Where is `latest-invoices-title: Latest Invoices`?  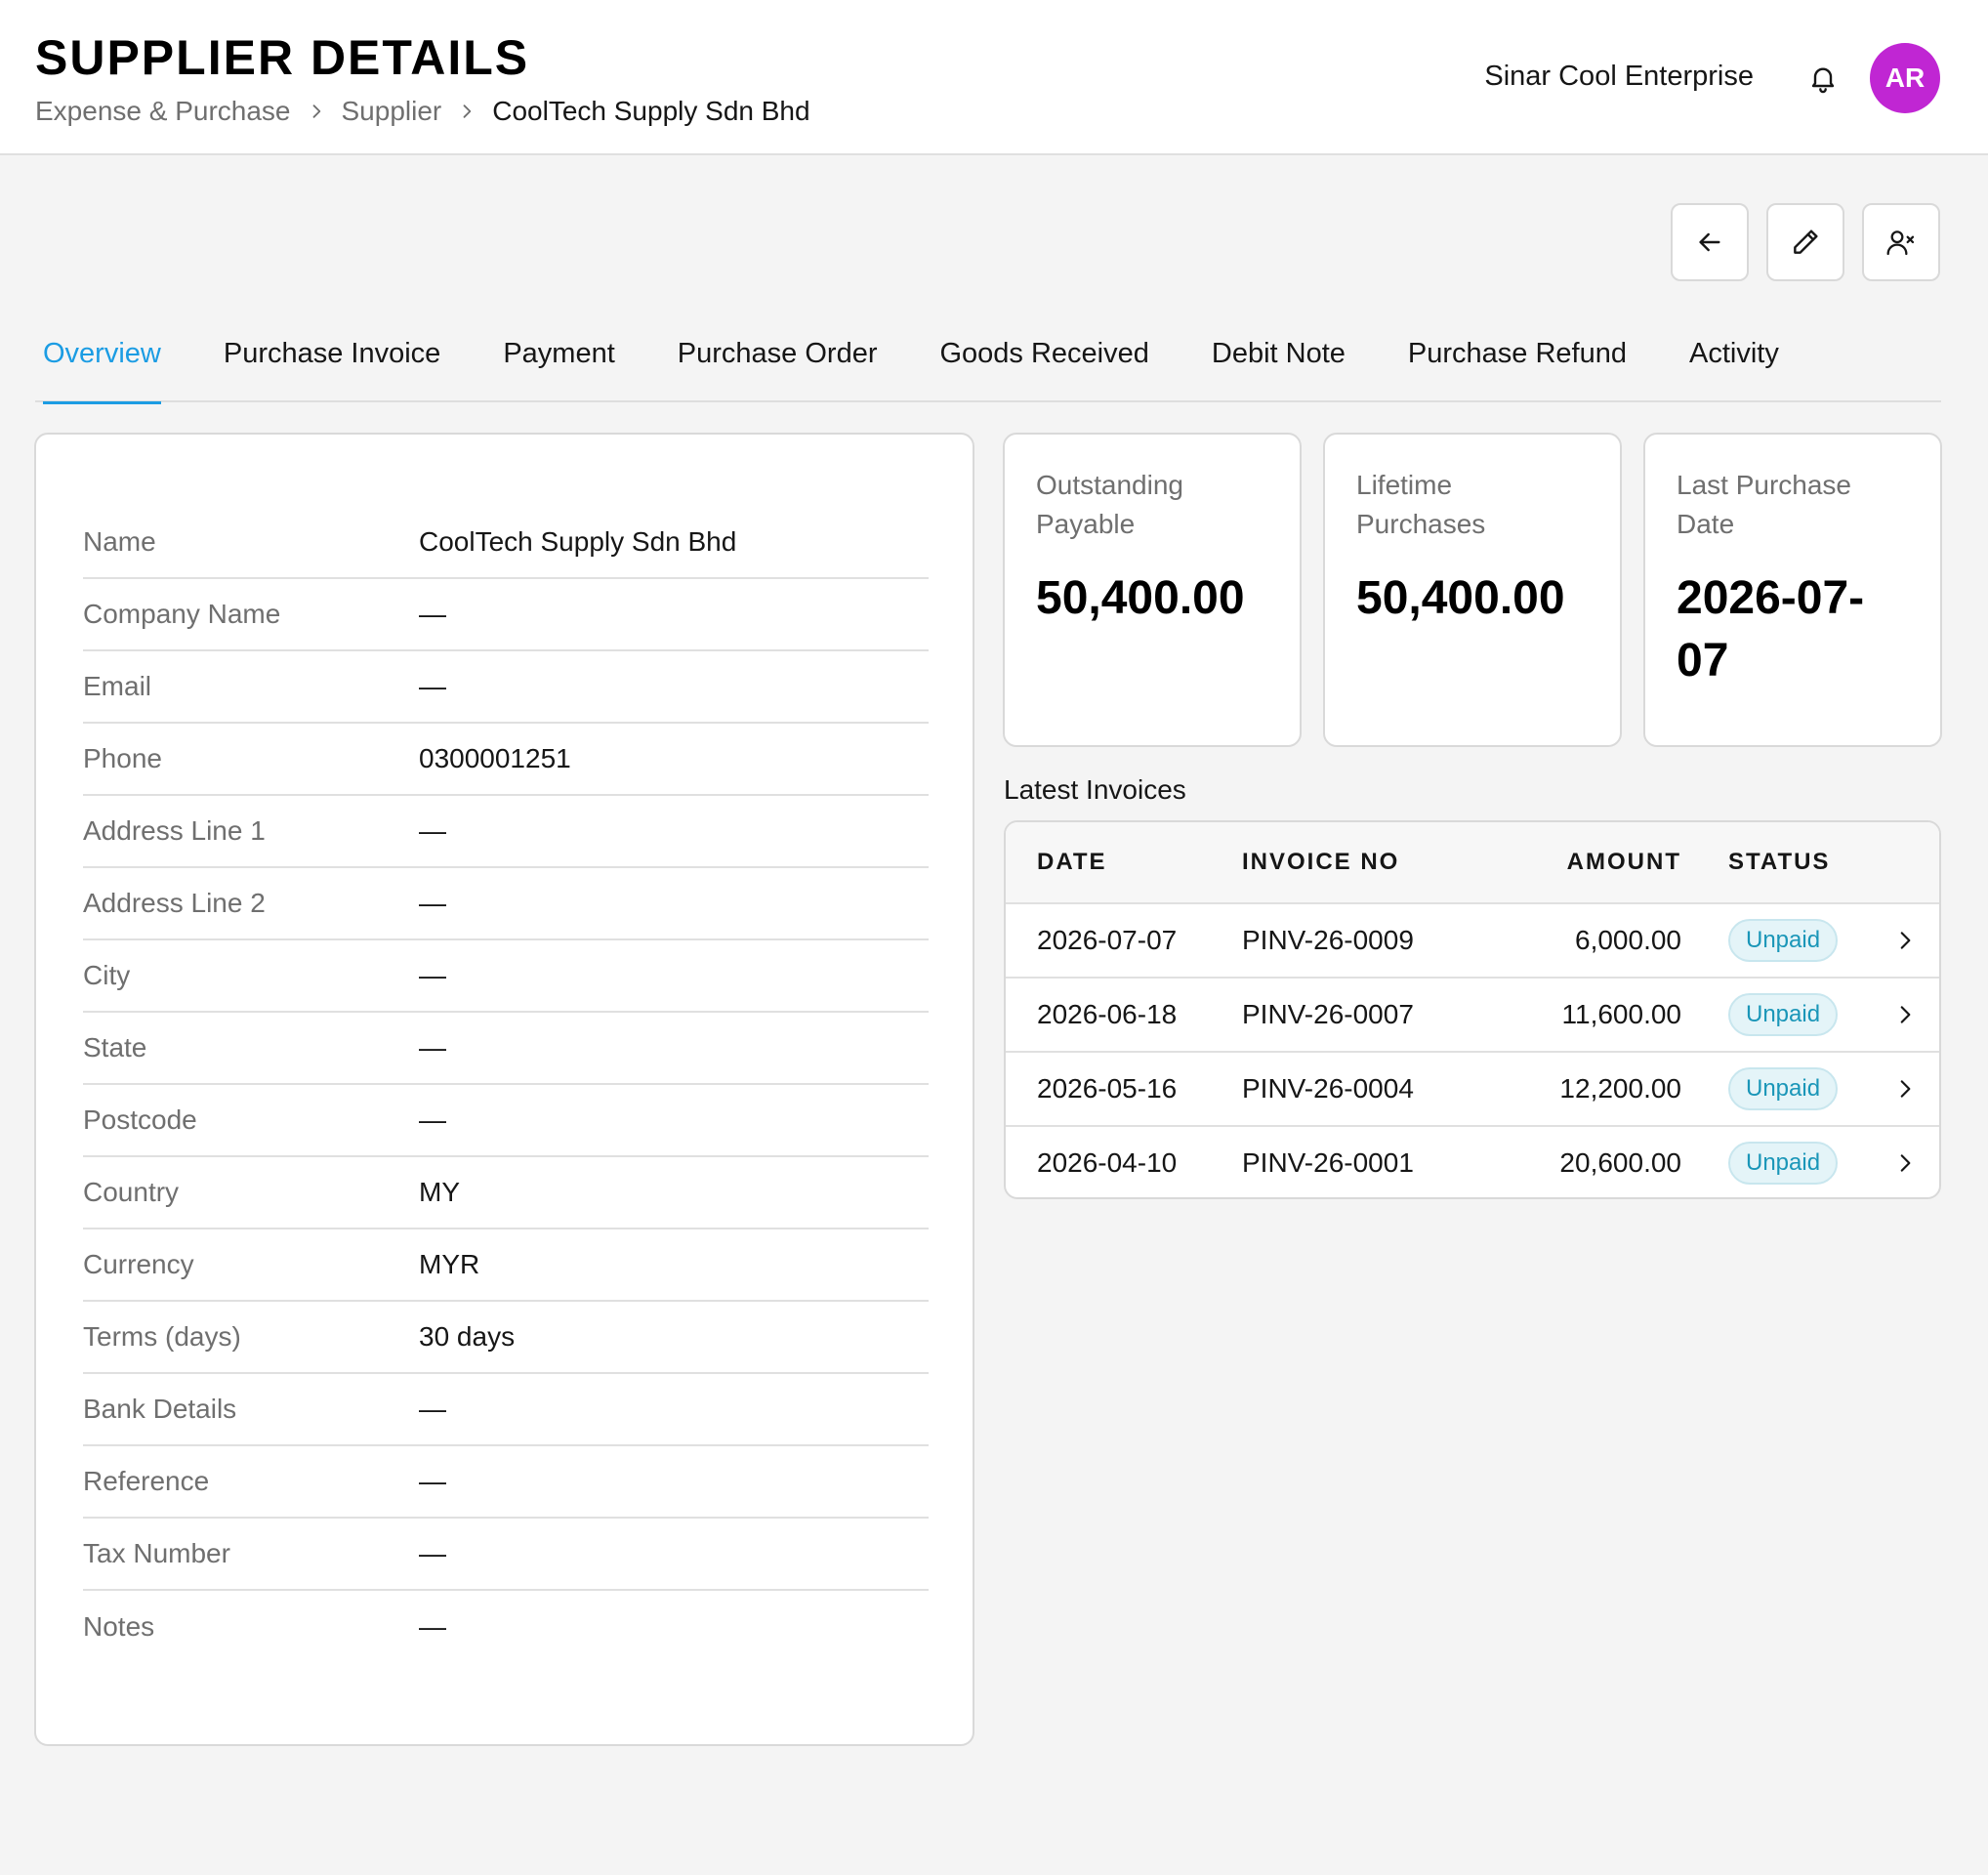 latest-invoices-title: Latest Invoices is located at coordinates (1095, 789).